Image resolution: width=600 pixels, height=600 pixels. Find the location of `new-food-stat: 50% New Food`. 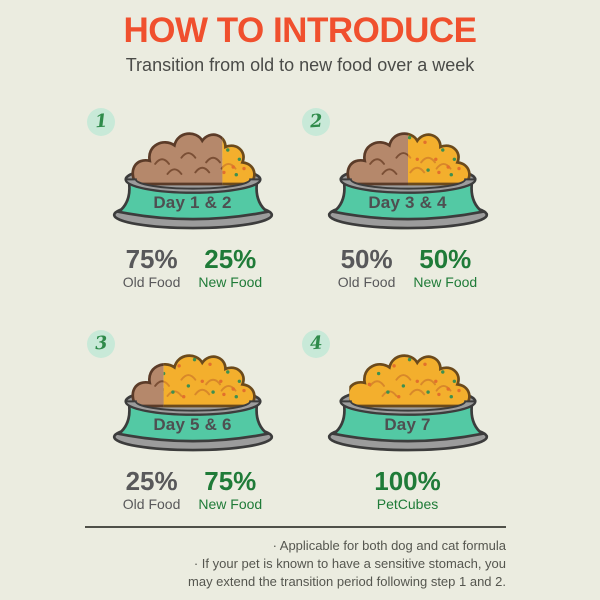

new-food-stat: 50% New Food is located at coordinates (445, 268).